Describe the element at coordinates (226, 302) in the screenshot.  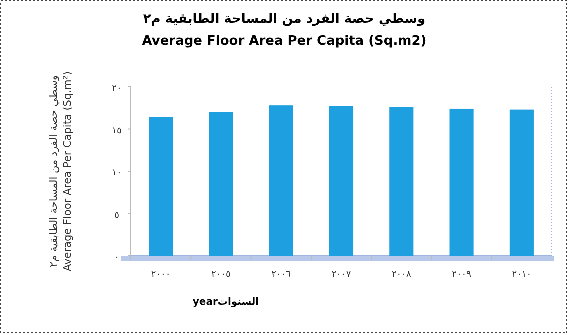
I see `x-axis-title: السنواتyear` at that location.